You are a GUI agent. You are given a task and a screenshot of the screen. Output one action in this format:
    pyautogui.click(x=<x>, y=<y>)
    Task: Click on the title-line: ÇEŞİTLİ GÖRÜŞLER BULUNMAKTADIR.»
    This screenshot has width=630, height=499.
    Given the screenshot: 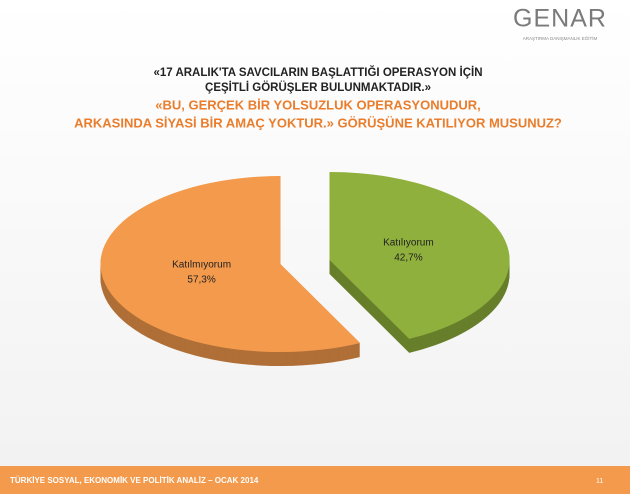 What is the action you would take?
    pyautogui.click(x=318, y=87)
    